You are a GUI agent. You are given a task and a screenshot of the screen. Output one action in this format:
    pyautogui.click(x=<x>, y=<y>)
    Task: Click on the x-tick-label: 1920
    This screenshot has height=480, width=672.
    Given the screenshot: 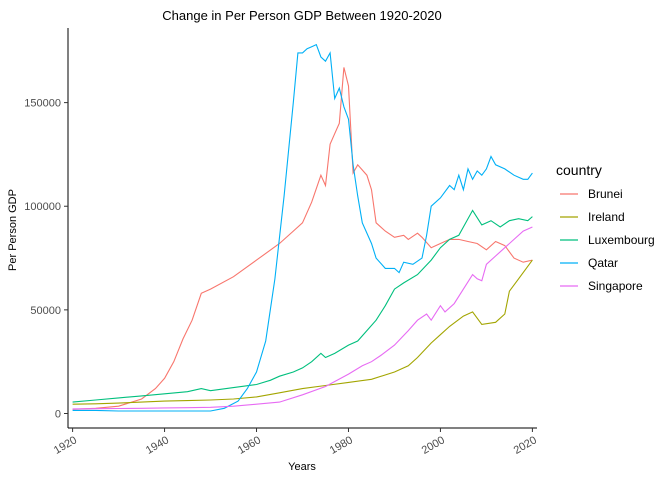 What is the action you would take?
    pyautogui.click(x=65, y=445)
    